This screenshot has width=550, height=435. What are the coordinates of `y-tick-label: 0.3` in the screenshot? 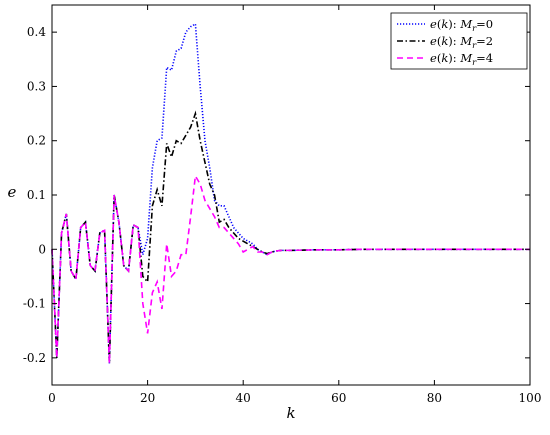 It's located at (36, 86).